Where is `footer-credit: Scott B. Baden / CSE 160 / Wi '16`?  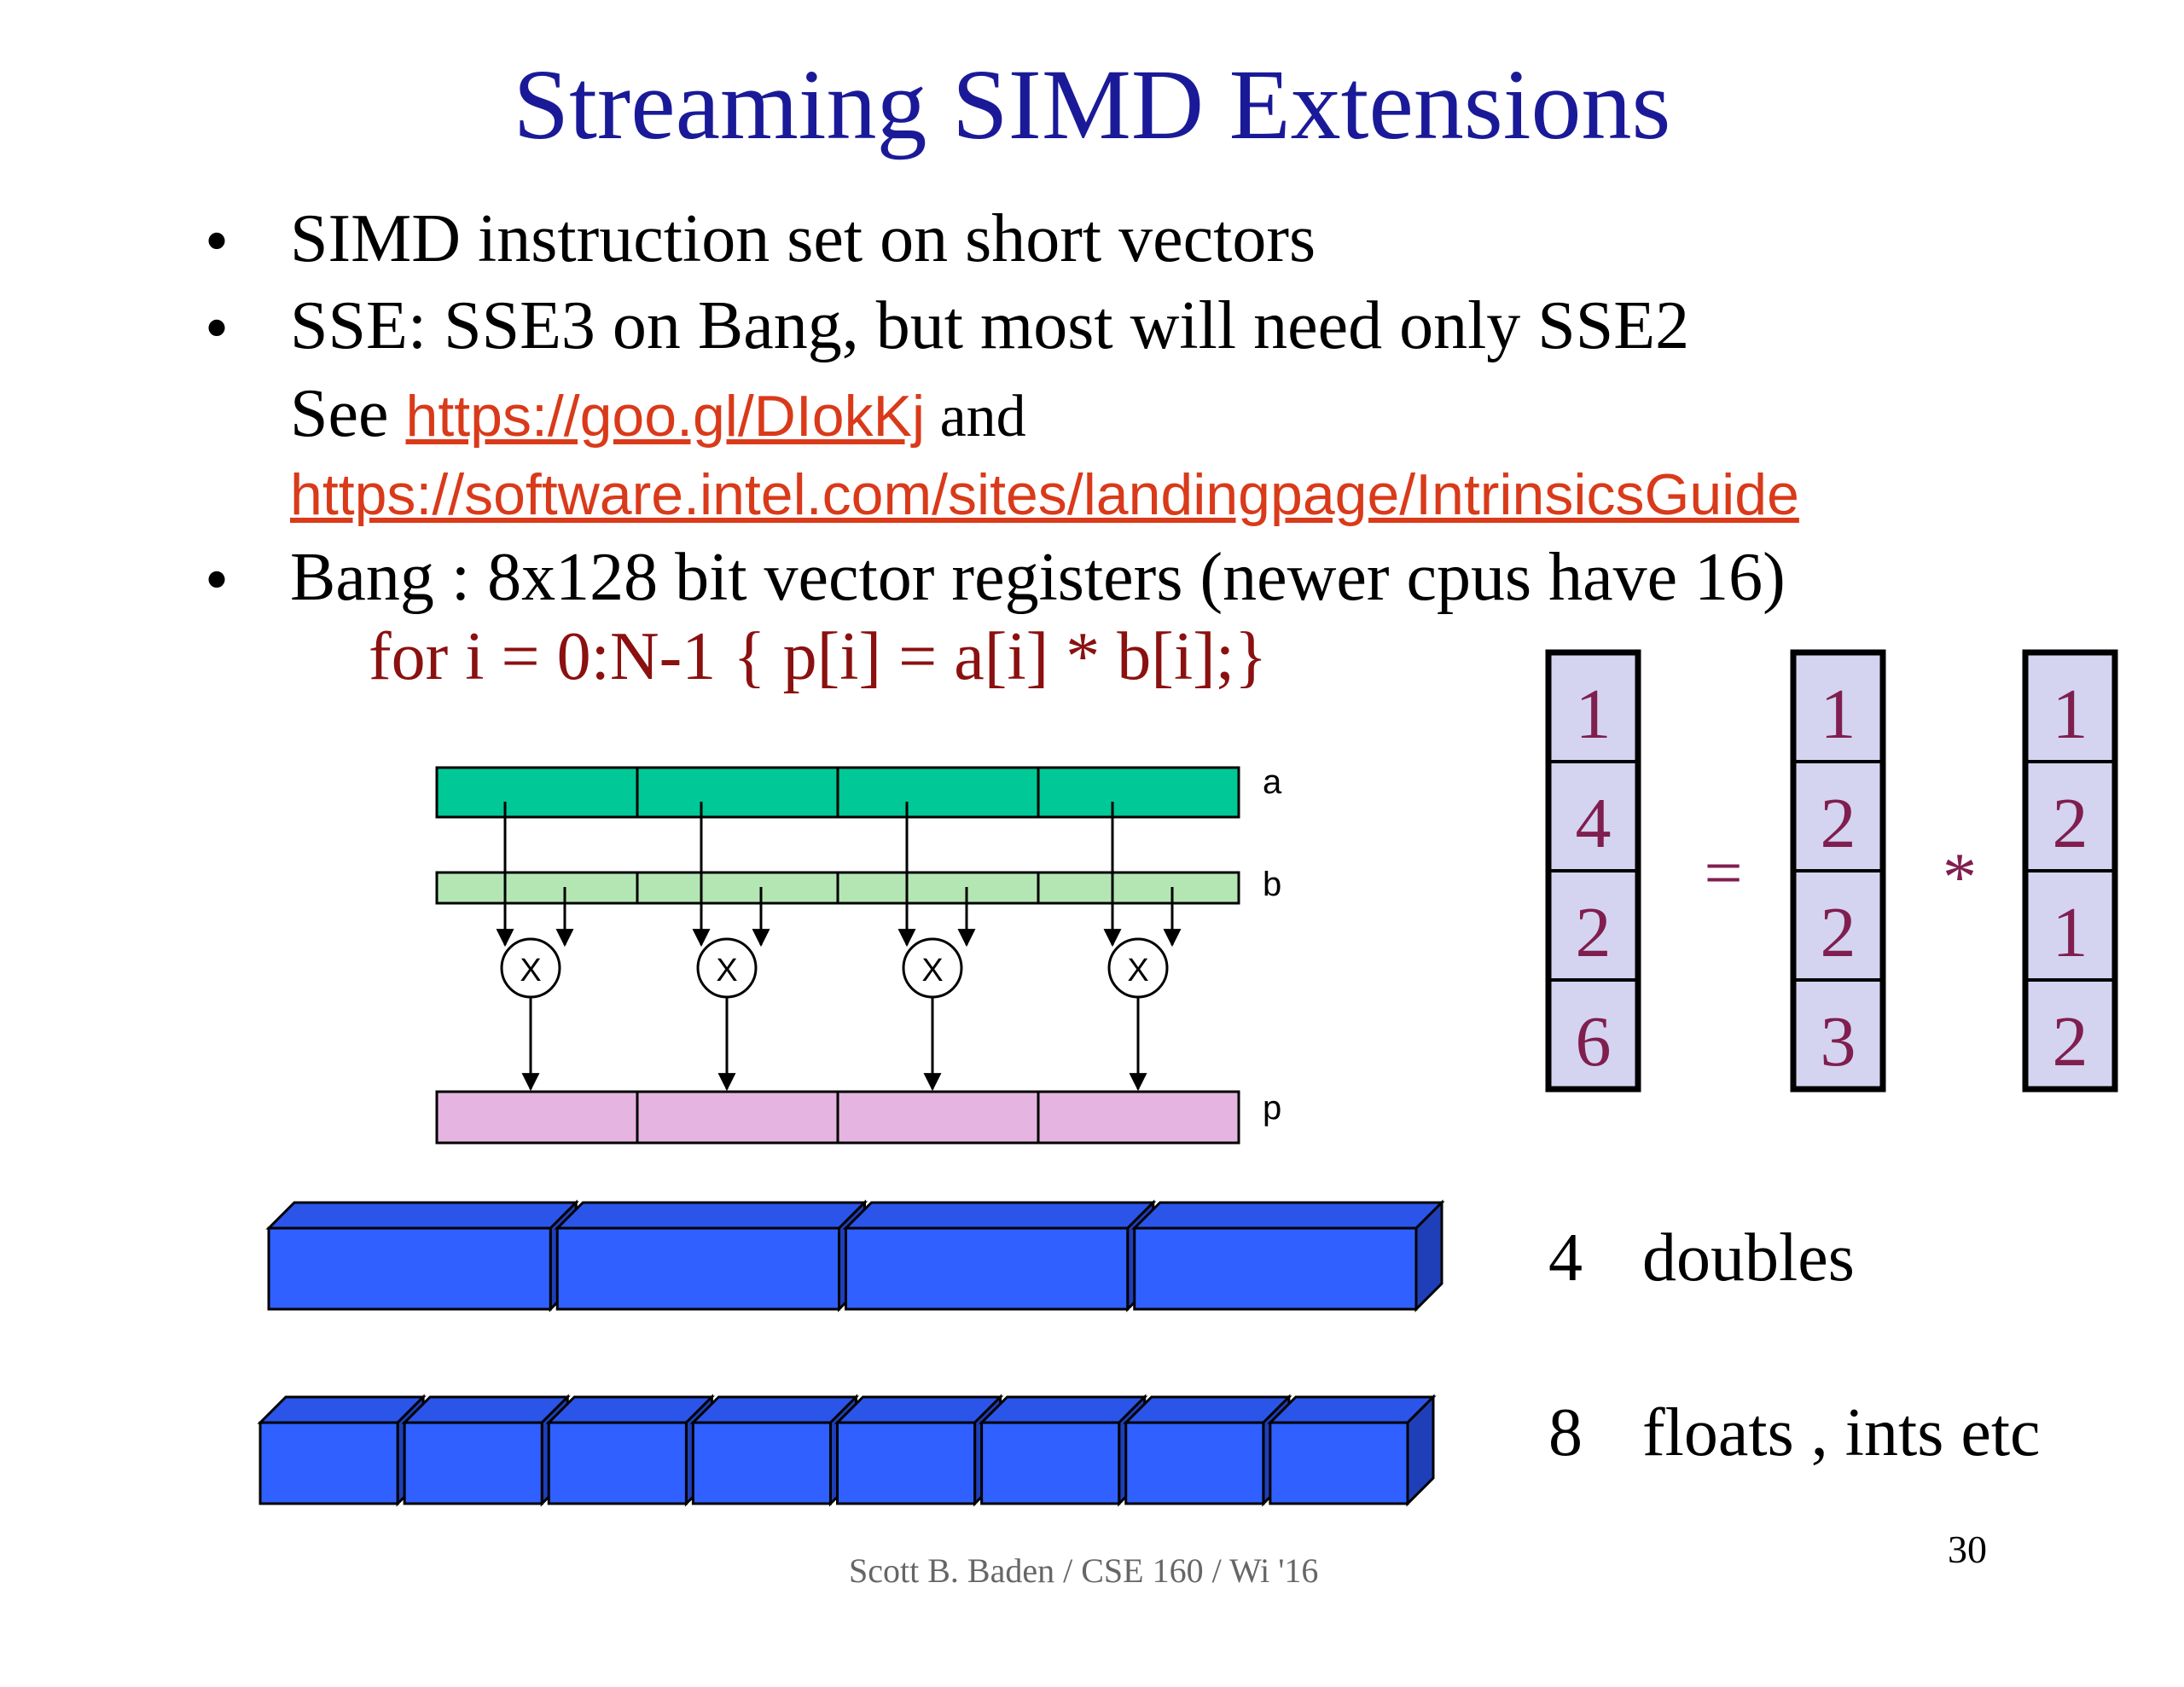
footer-credit: Scott B. Baden / CSE 160 / Wi '16 is located at coordinates (1084, 1571).